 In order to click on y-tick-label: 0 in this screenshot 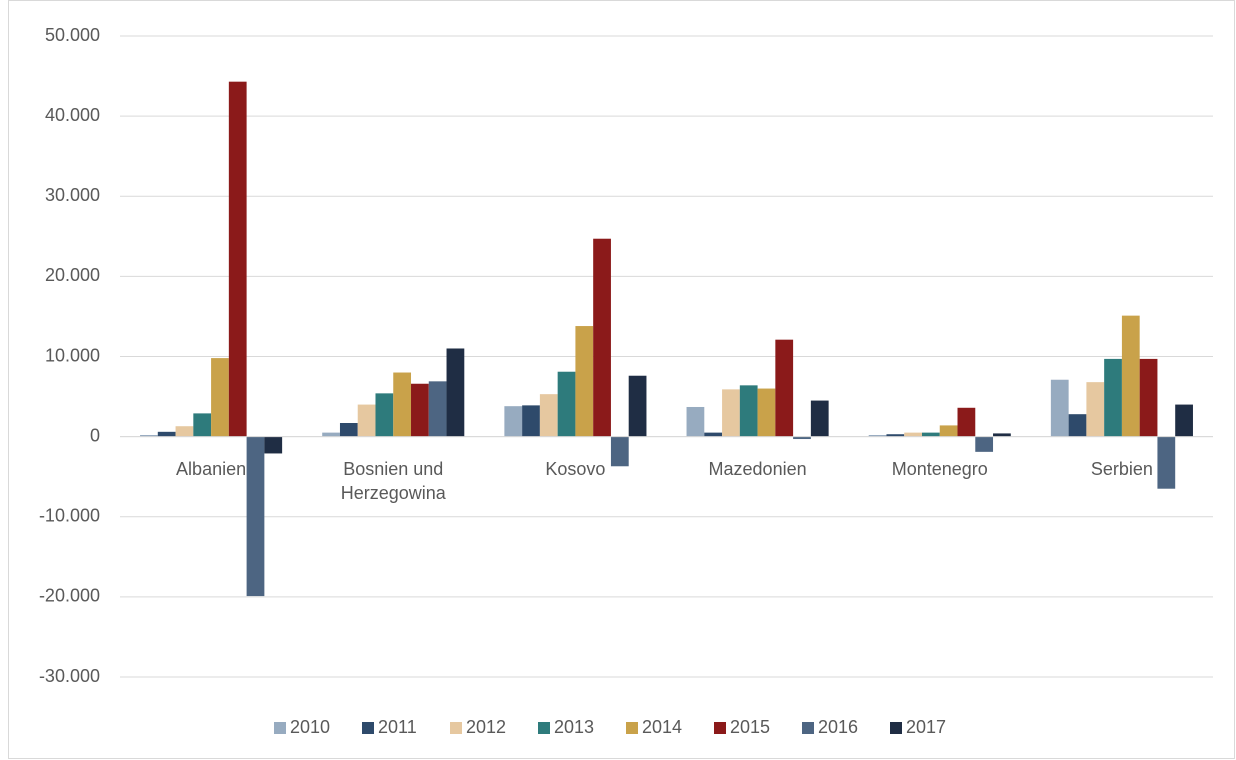, I will do `click(95, 435)`.